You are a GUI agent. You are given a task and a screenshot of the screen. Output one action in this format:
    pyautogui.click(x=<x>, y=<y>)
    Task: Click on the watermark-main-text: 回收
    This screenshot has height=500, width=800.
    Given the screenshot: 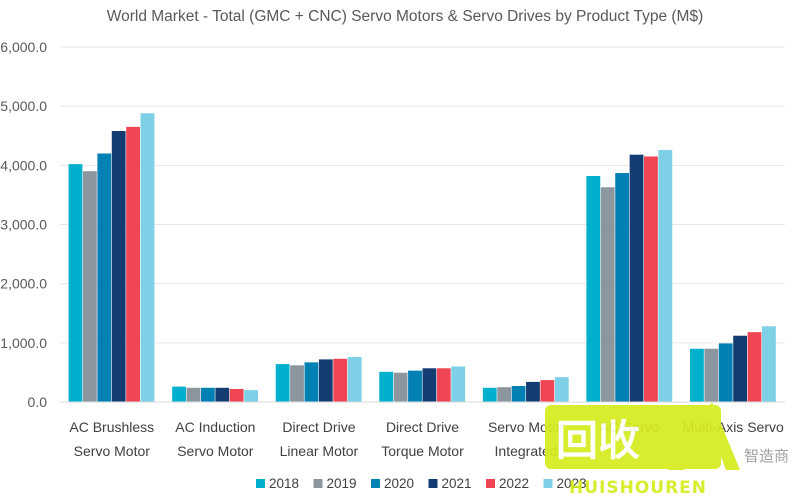 What is the action you would take?
    pyautogui.click(x=598, y=440)
    